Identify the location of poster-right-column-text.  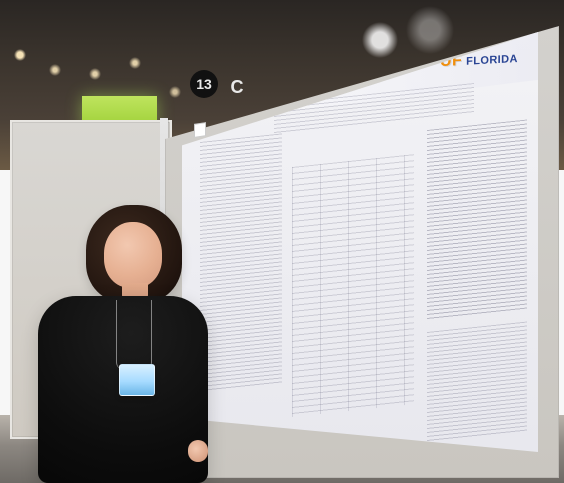
(477, 219).